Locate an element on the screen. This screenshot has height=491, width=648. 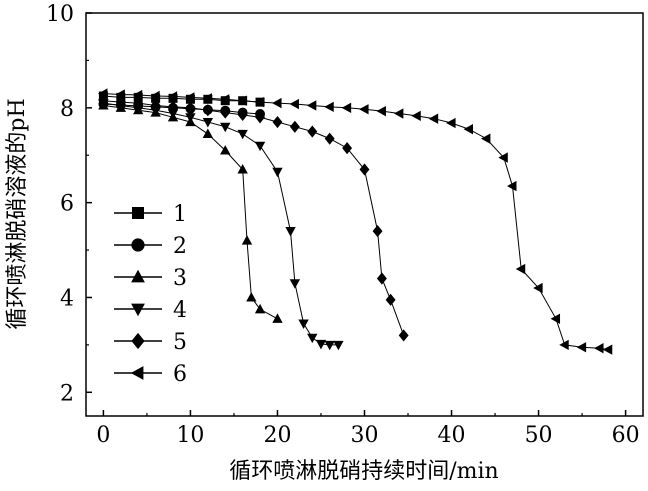
legend-item: 4 is located at coordinates (150, 310).